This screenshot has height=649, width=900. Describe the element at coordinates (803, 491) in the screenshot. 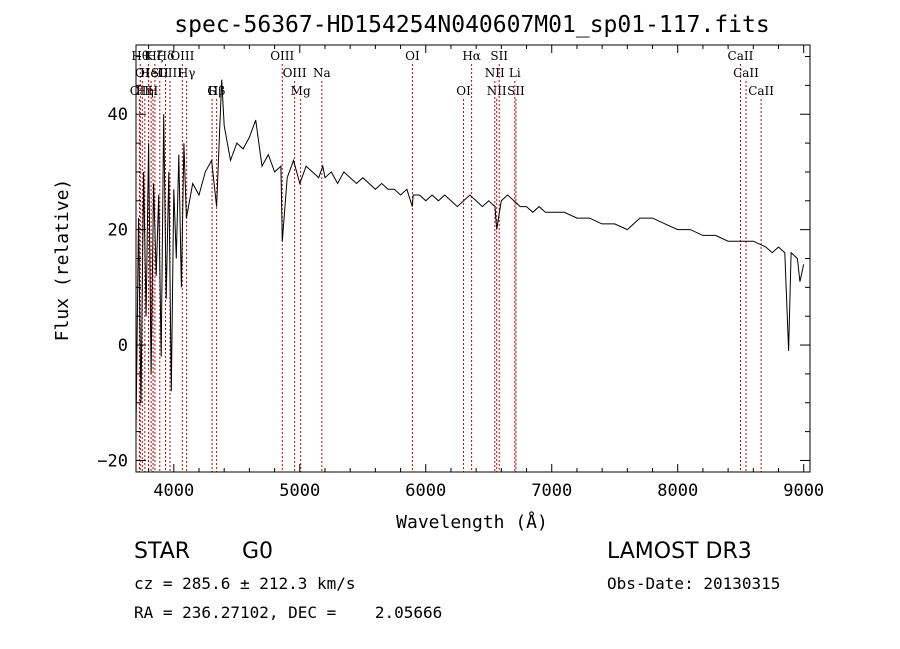

I see `x-tick-label: 9000` at that location.